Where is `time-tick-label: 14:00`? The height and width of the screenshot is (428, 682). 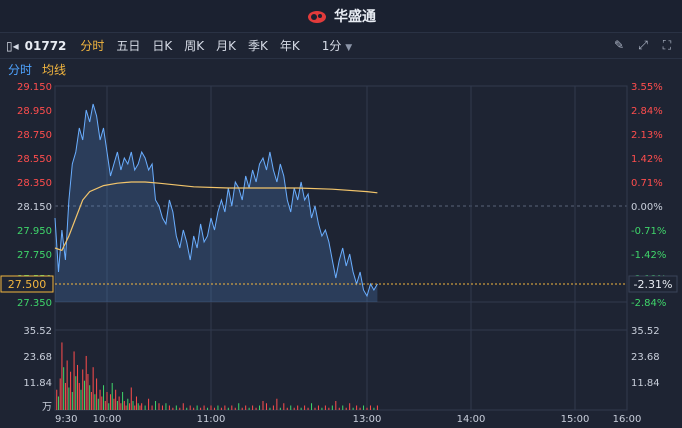 time-tick-label: 14:00 is located at coordinates (471, 419).